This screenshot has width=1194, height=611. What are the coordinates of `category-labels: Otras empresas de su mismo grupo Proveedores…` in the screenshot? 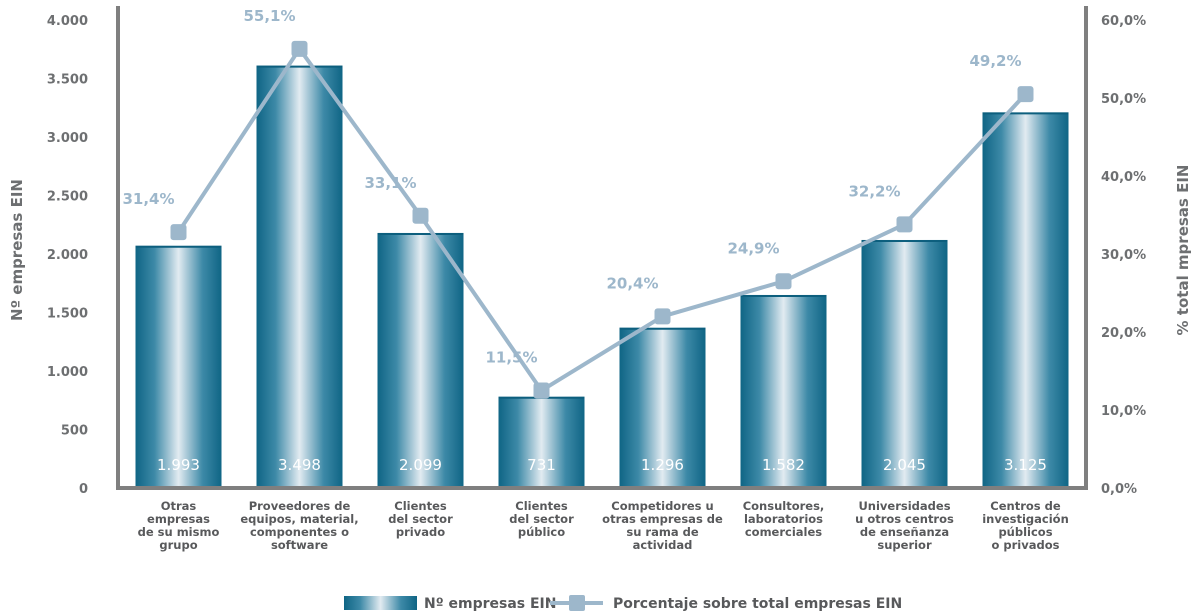 It's located at (603, 525).